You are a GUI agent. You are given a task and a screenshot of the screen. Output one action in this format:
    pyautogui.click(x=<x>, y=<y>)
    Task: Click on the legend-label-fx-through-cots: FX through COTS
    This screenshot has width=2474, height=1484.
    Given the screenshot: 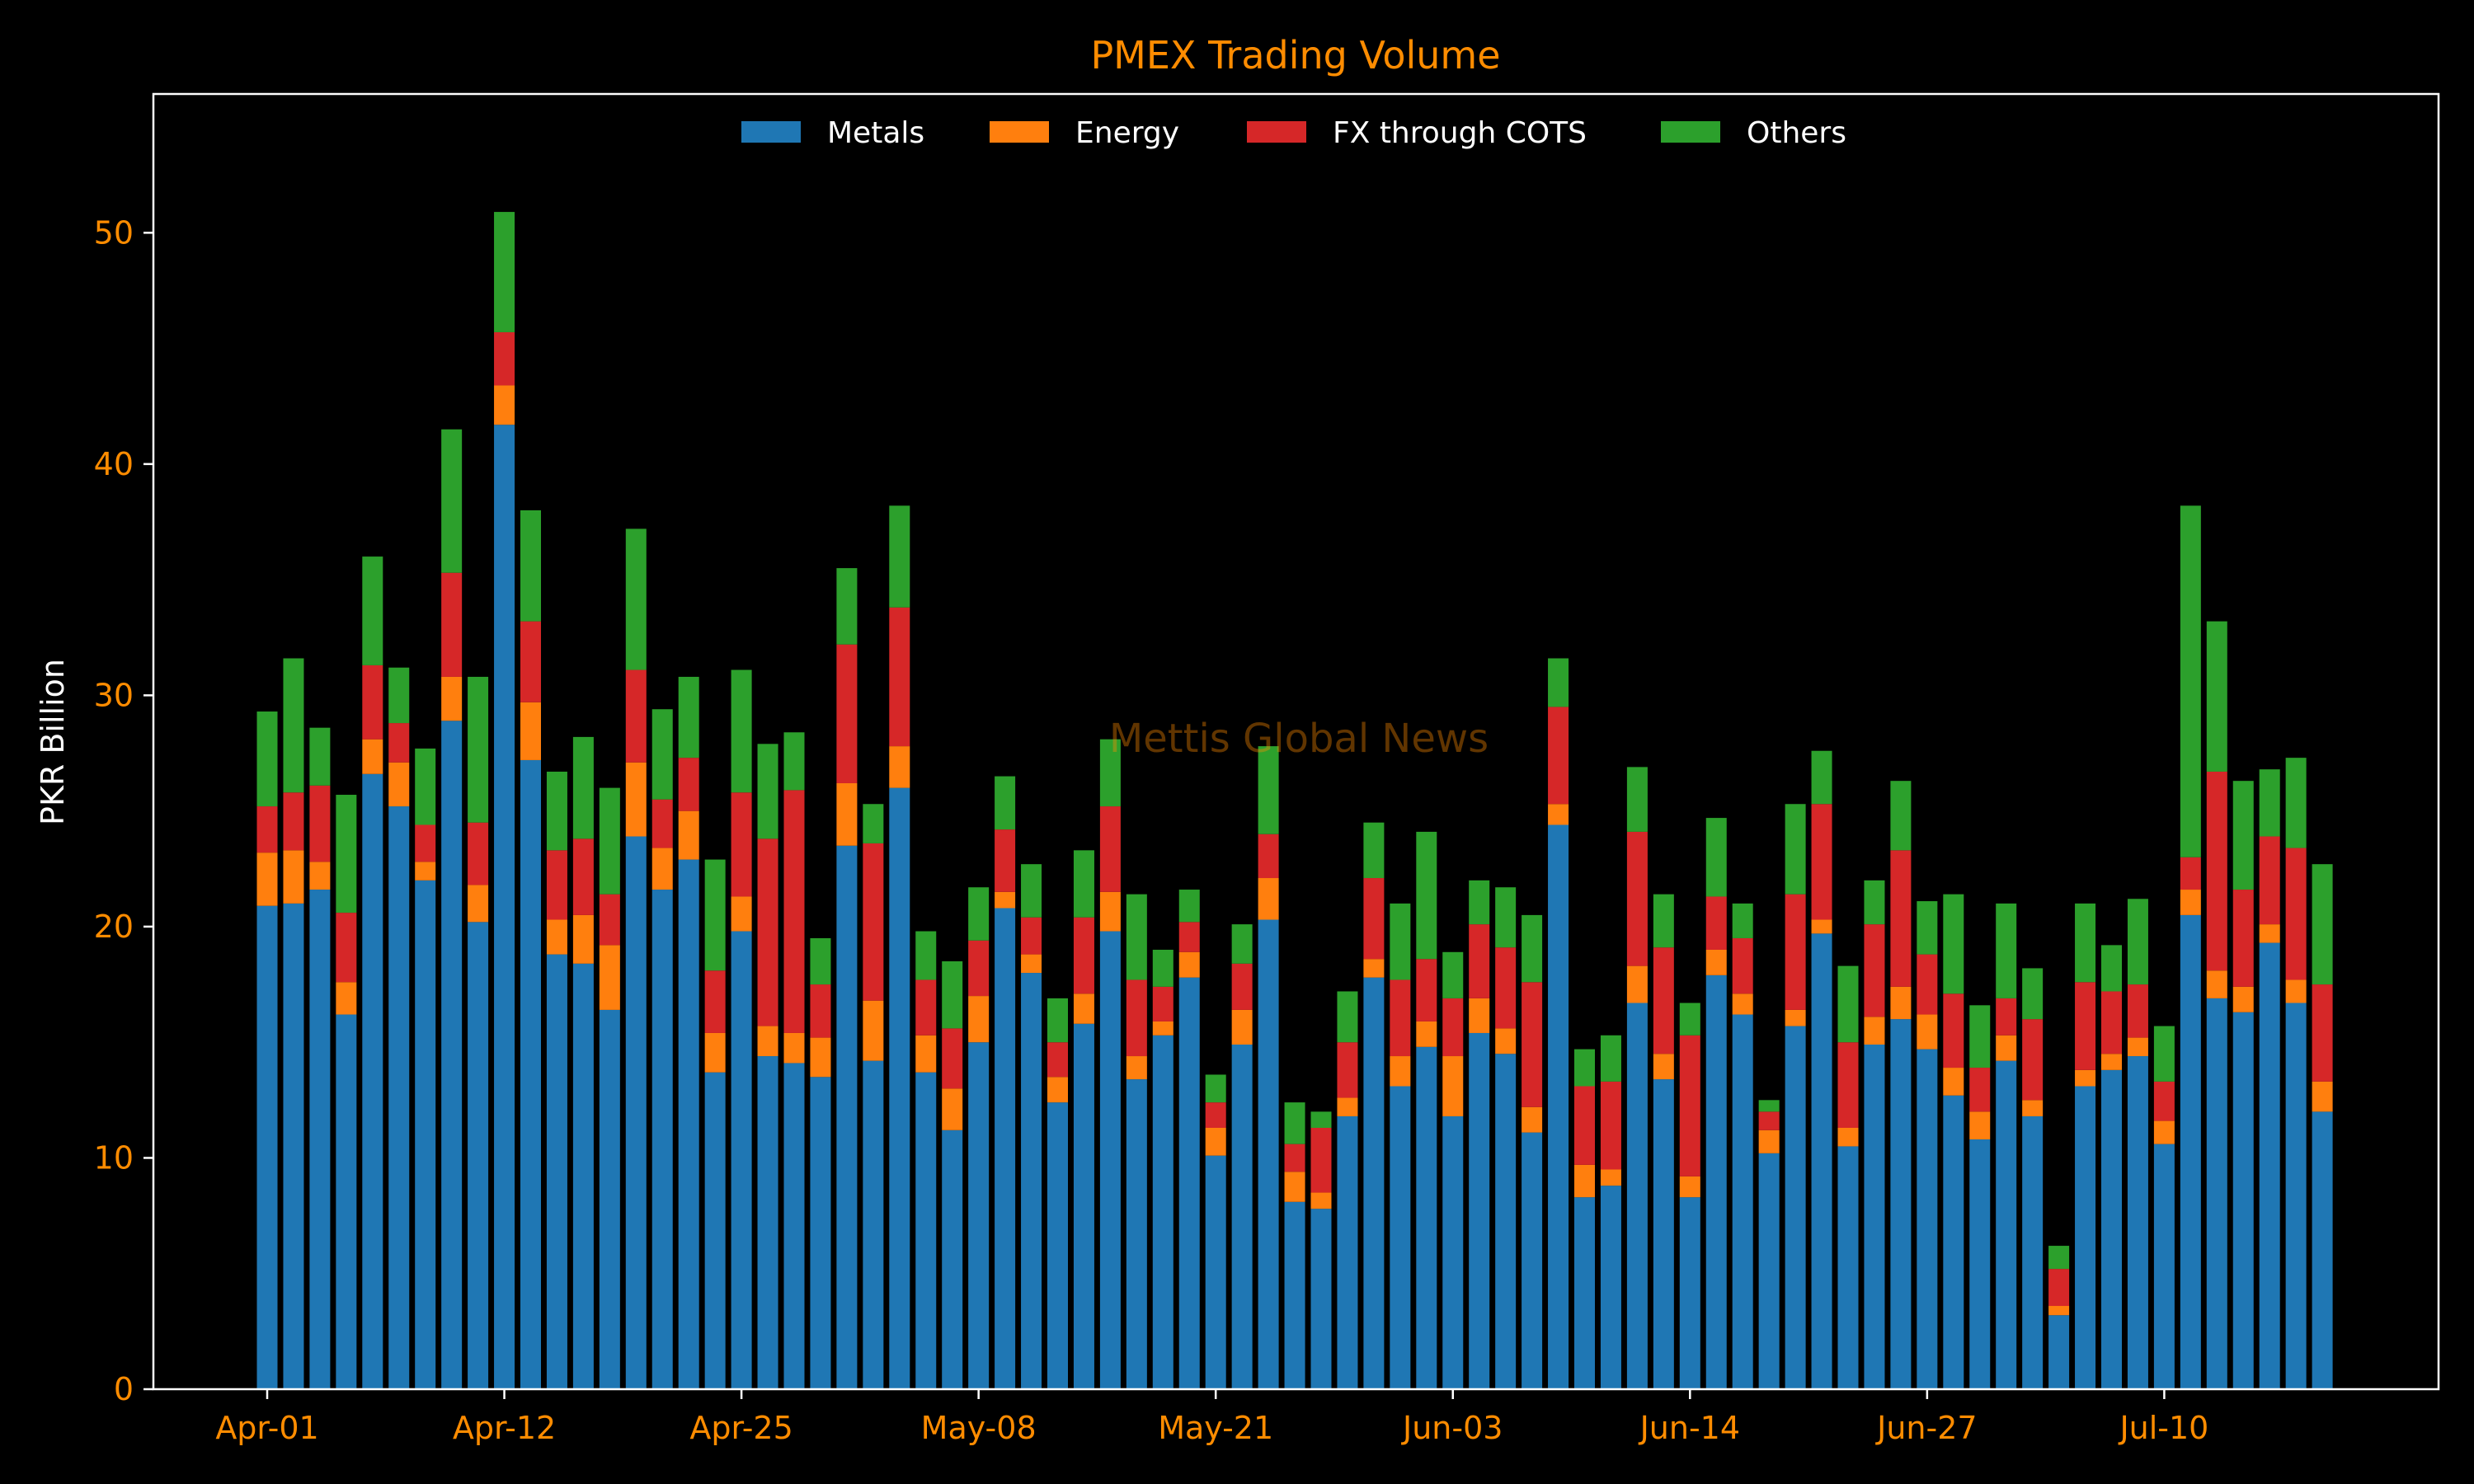 What is the action you would take?
    pyautogui.click(x=1460, y=133)
    